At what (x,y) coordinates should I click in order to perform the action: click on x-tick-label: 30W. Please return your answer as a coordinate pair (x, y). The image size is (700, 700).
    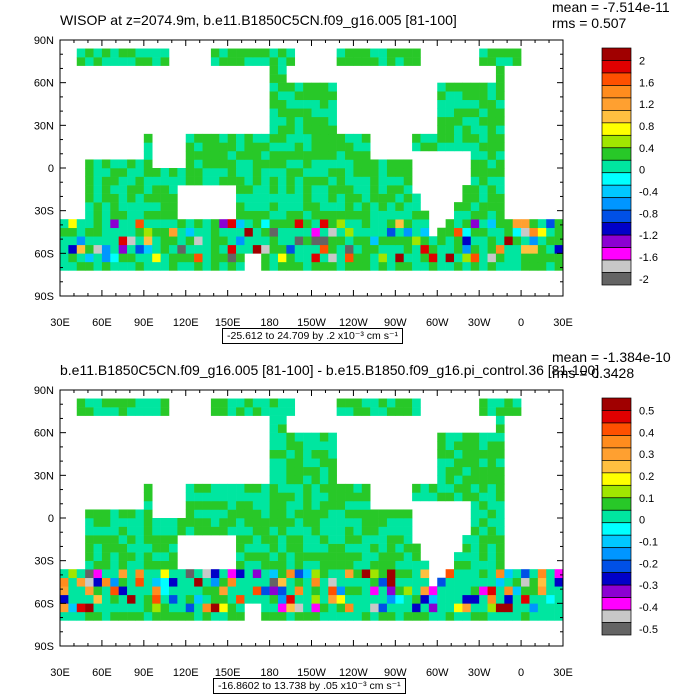
    Looking at the image, I should click on (479, 673).